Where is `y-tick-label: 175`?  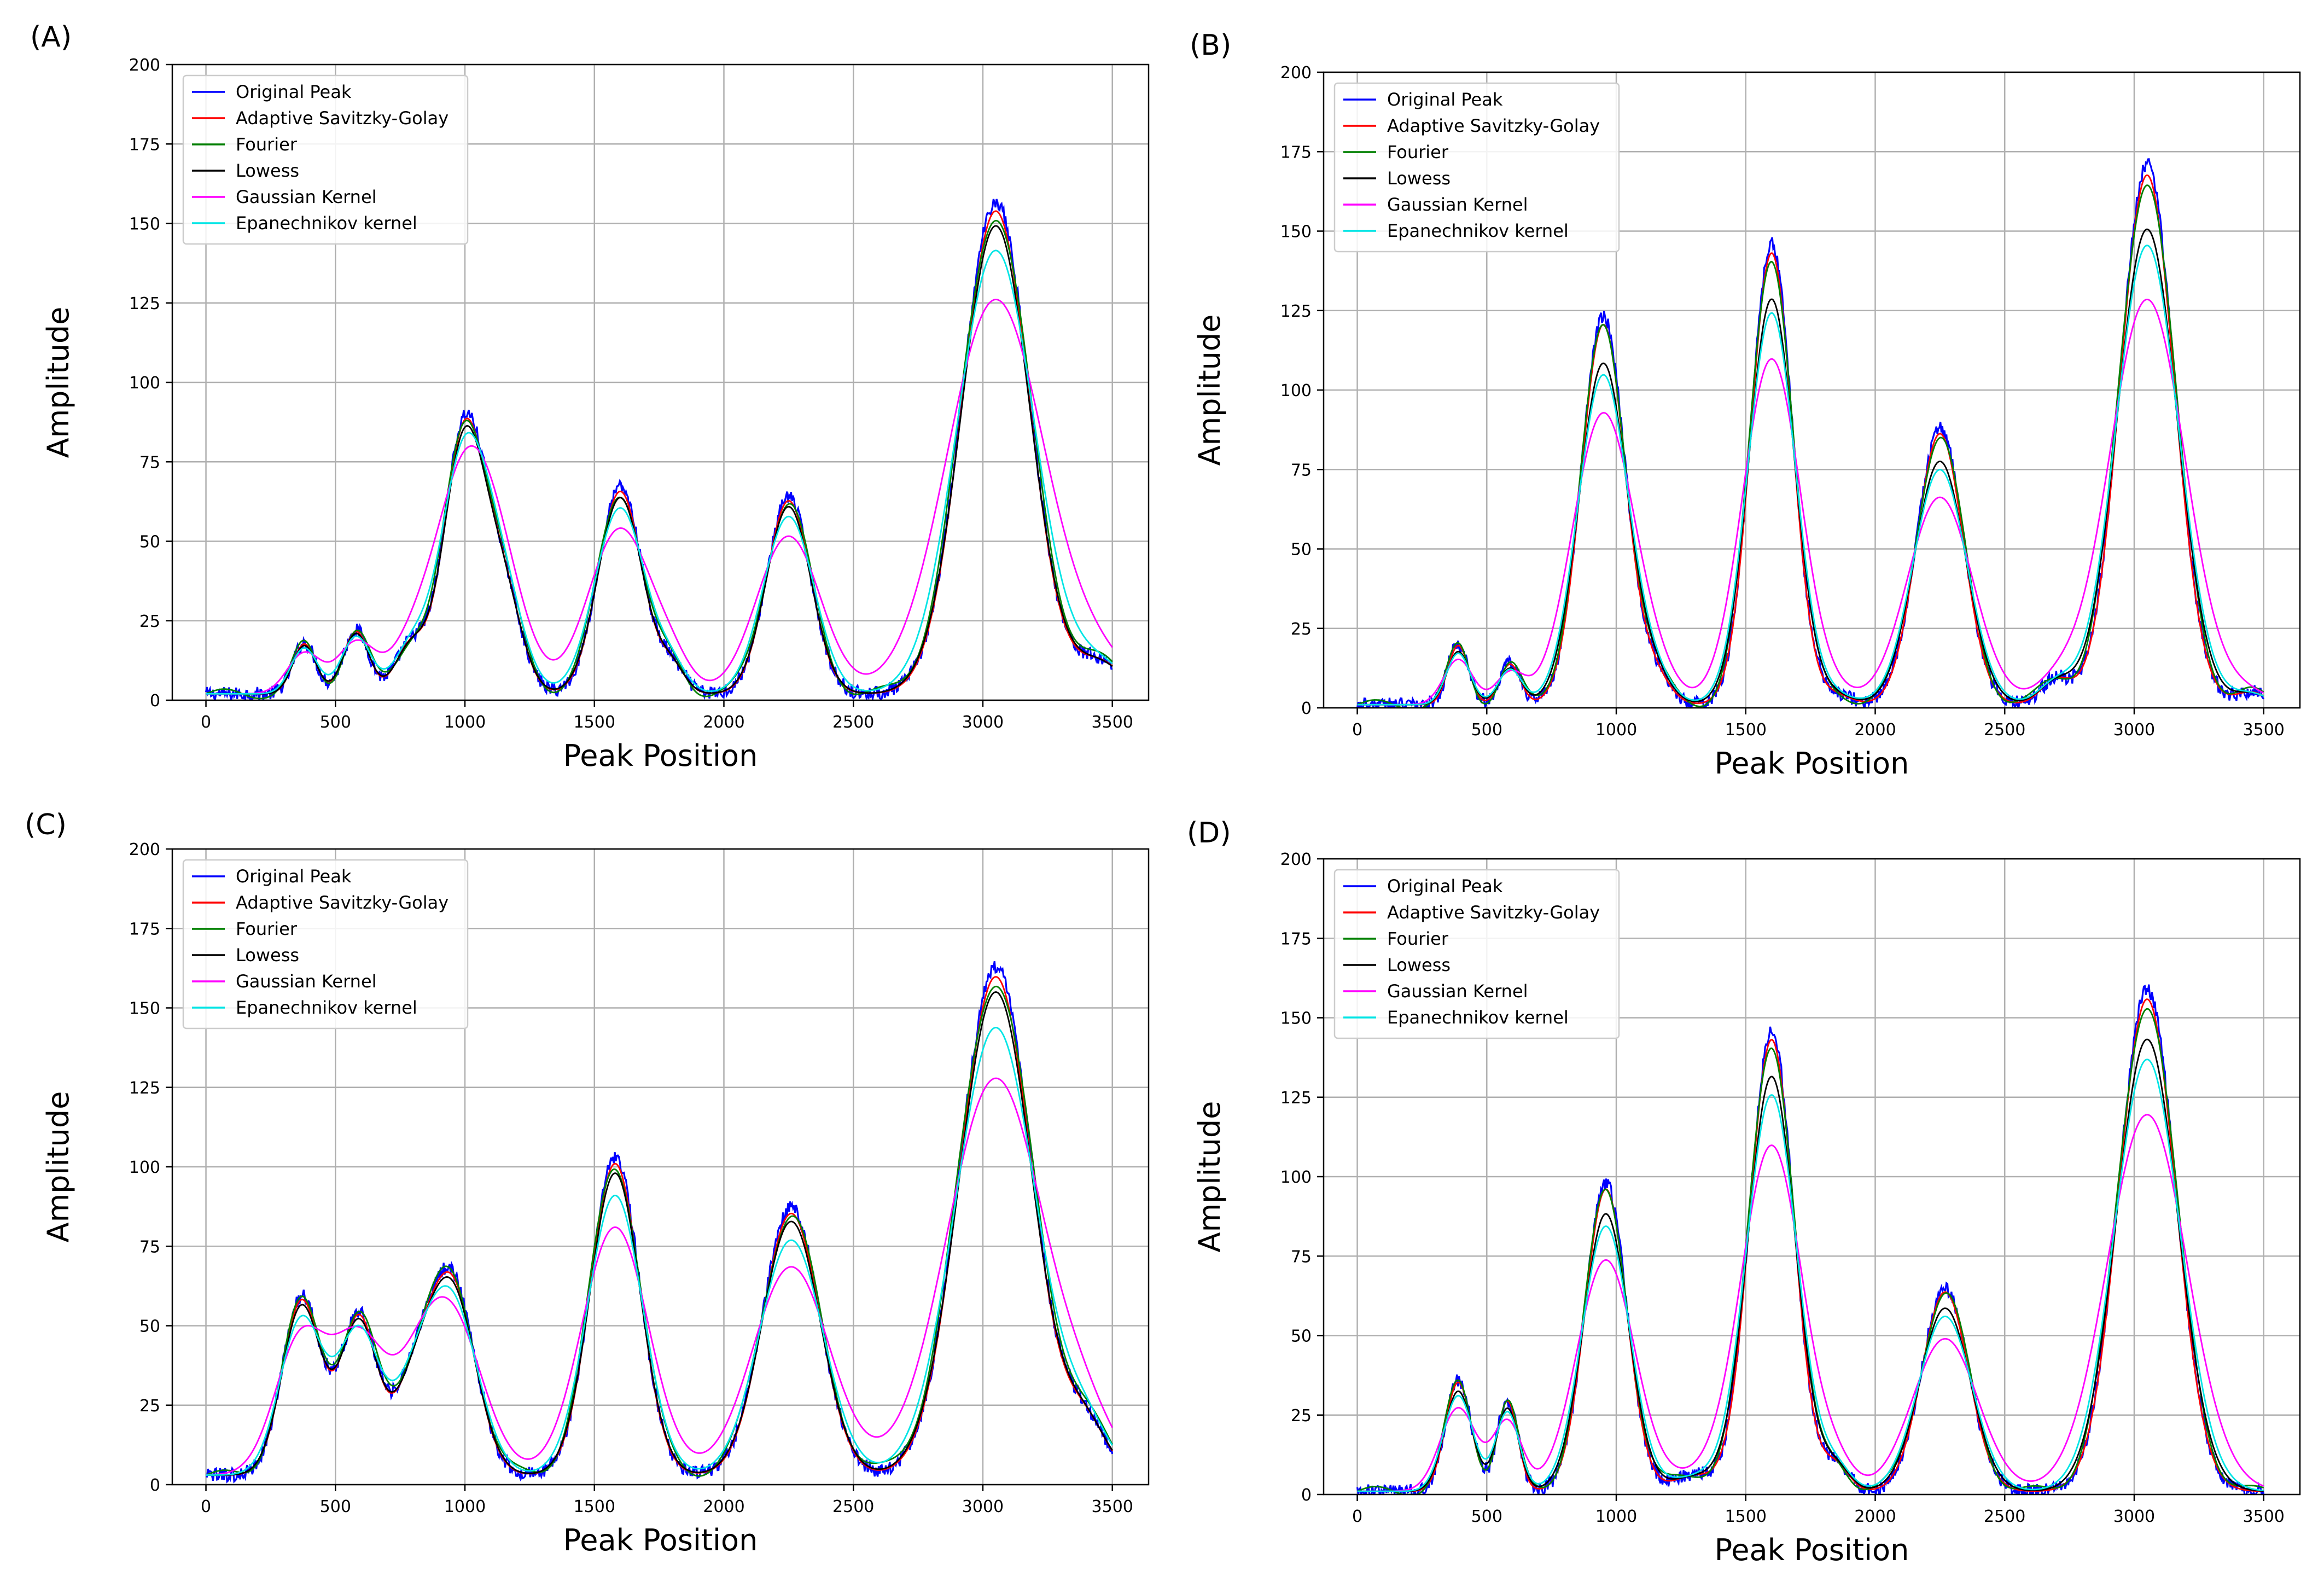
y-tick-label: 175 is located at coordinates (144, 929).